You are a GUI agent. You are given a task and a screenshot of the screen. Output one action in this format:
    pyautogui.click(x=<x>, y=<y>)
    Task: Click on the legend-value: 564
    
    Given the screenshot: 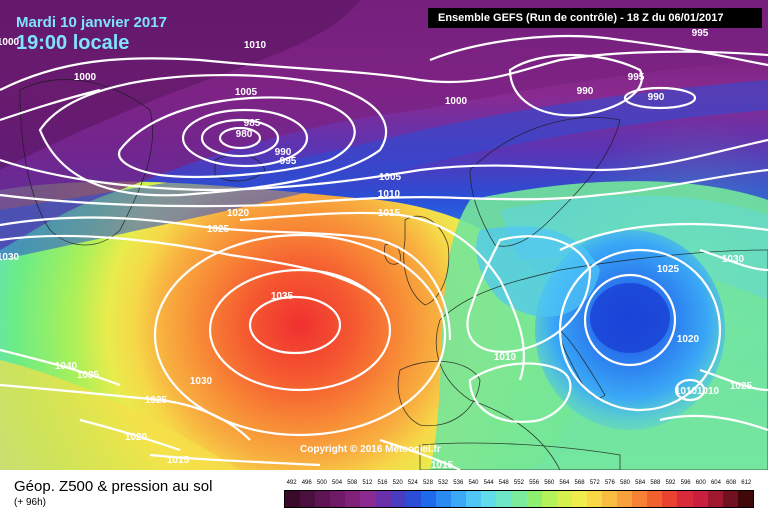 What is the action you would take?
    pyautogui.click(x=564, y=483)
    